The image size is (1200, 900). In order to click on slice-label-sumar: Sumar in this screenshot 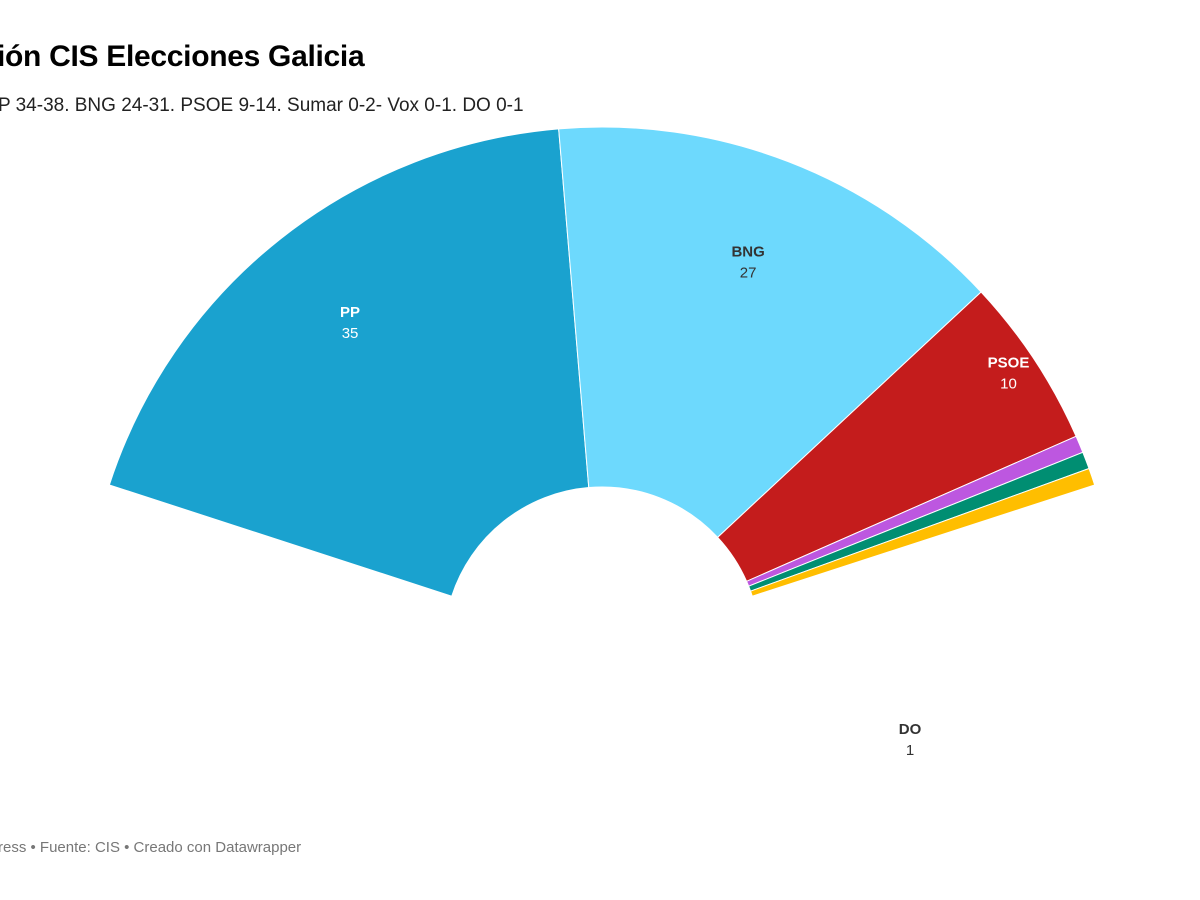, I will do `click(928, 697)`.